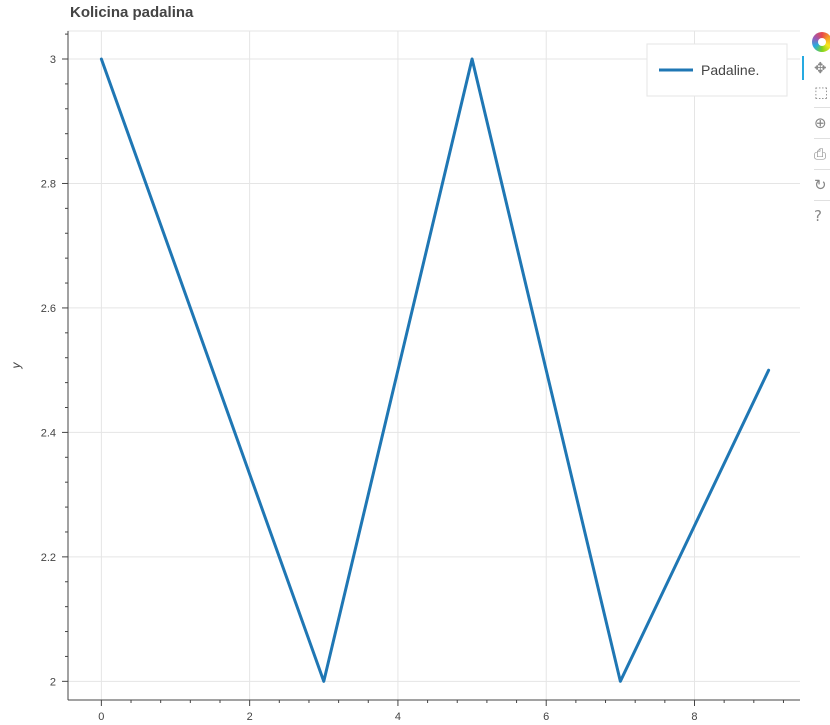 The image size is (830, 725). Describe the element at coordinates (48, 558) in the screenshot. I see `y-tick-label: 2.2` at that location.